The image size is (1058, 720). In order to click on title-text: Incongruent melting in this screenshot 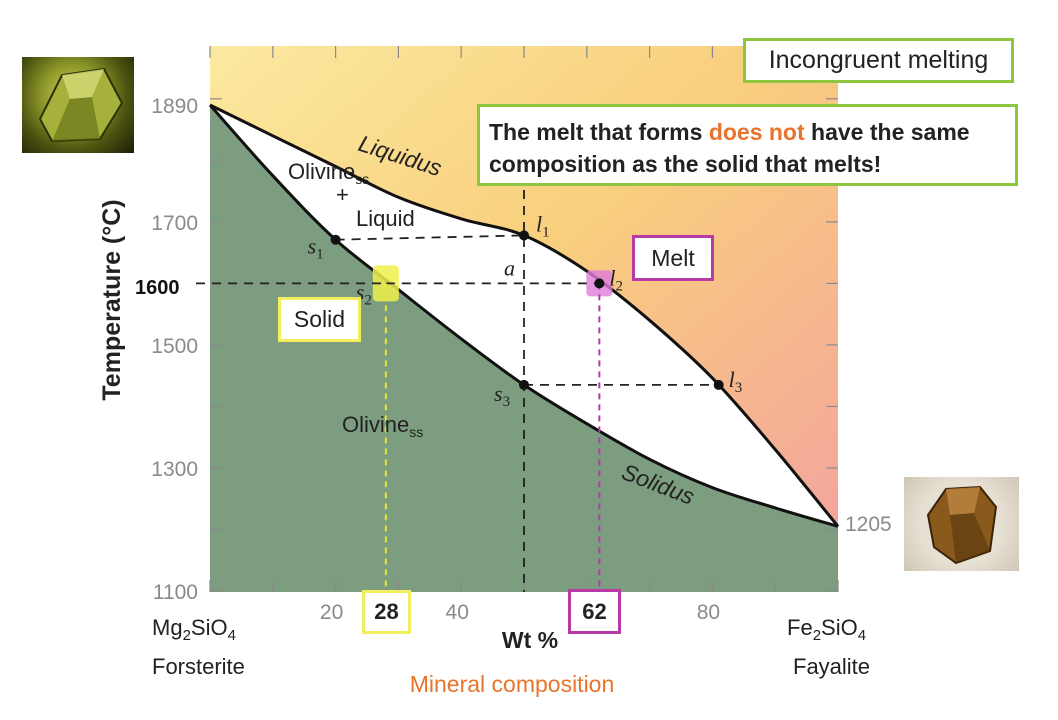, I will do `click(878, 60)`.